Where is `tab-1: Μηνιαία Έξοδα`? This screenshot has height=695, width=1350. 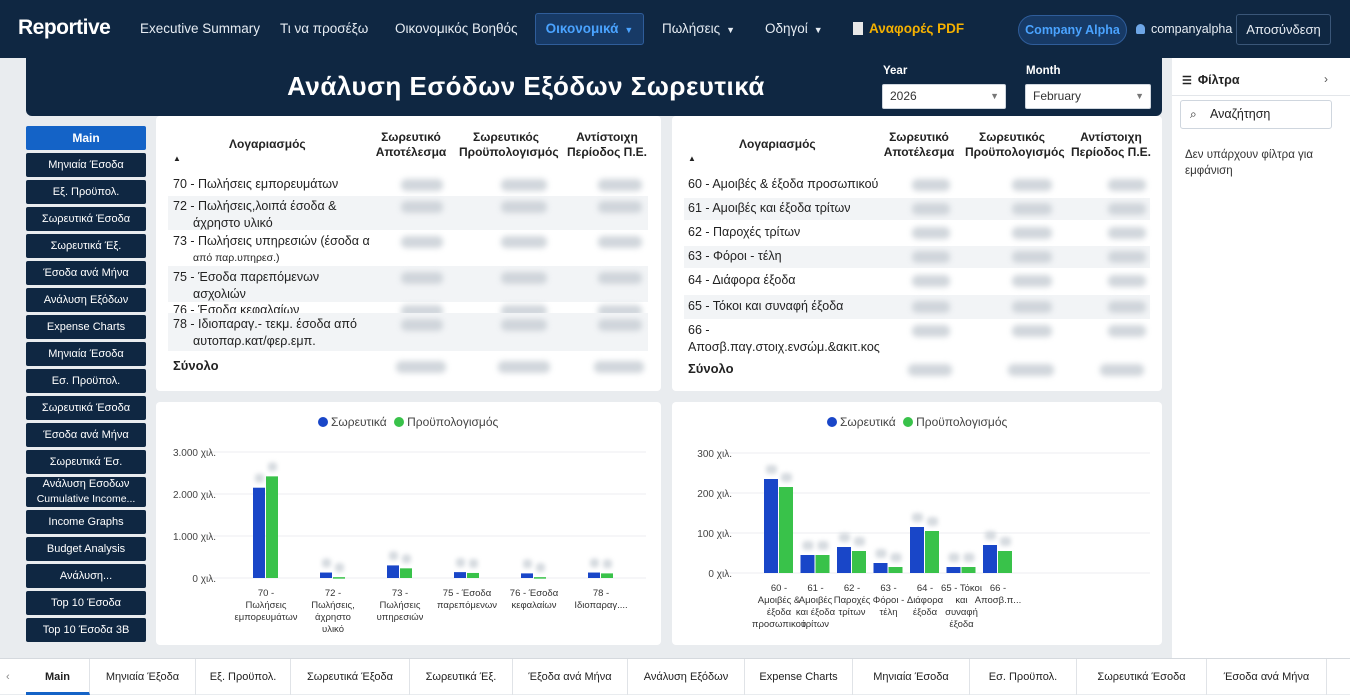 tab-1: Μηνιαία Έξοδα is located at coordinates (143, 677).